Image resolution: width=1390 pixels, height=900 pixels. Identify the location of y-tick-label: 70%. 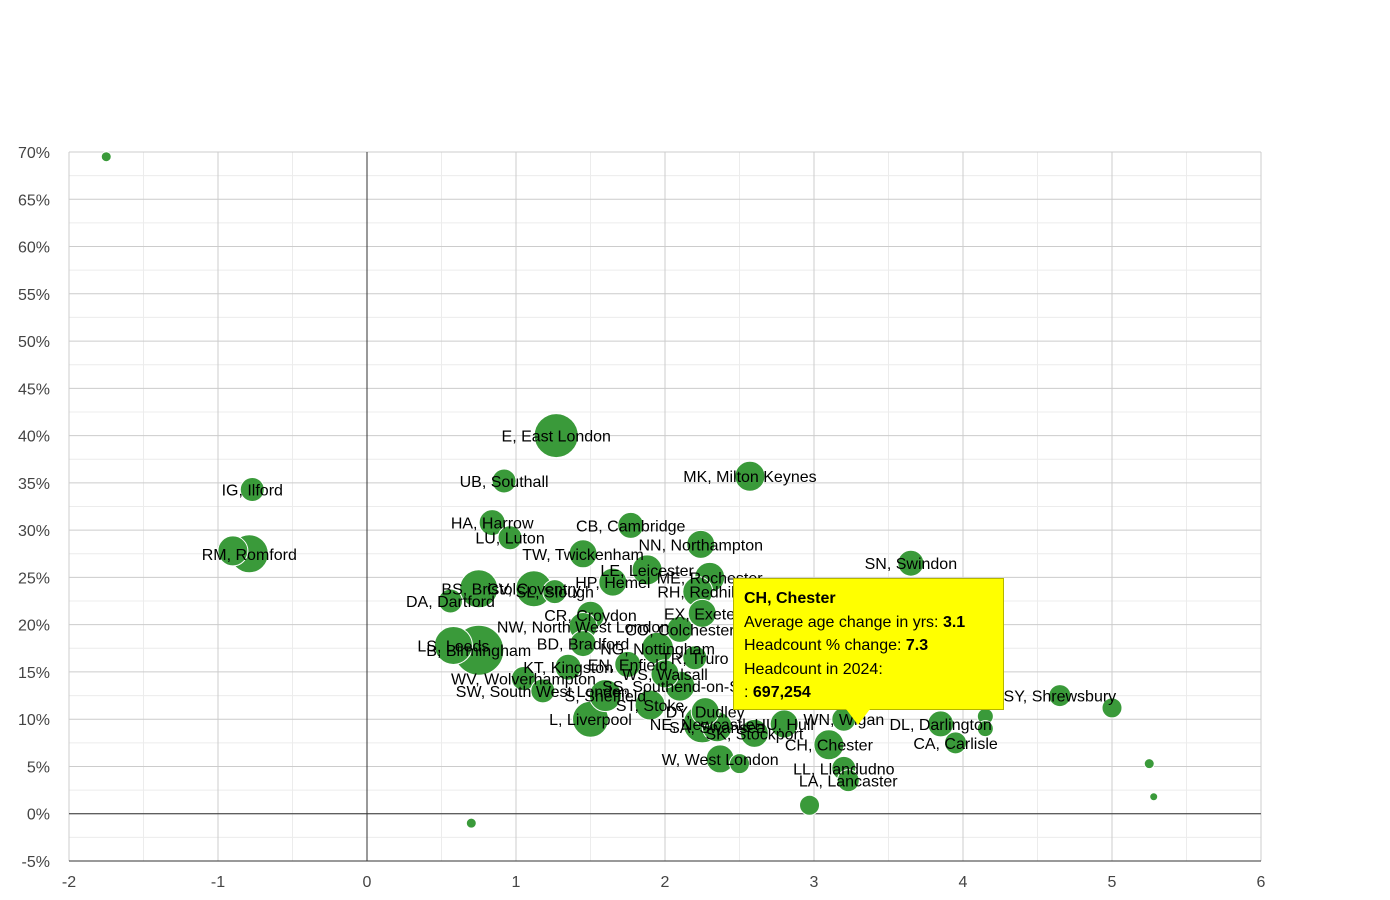
(34, 153).